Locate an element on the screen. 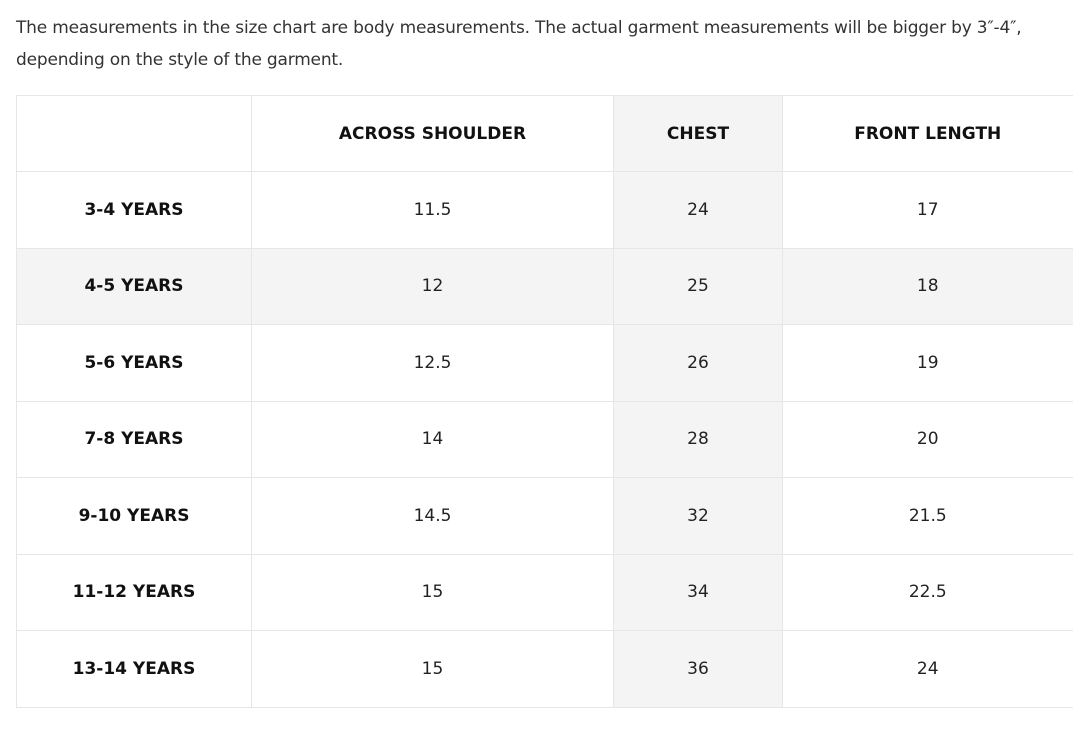 This screenshot has height=737, width=1080. row-label: 9-10 YEARS is located at coordinates (134, 516).